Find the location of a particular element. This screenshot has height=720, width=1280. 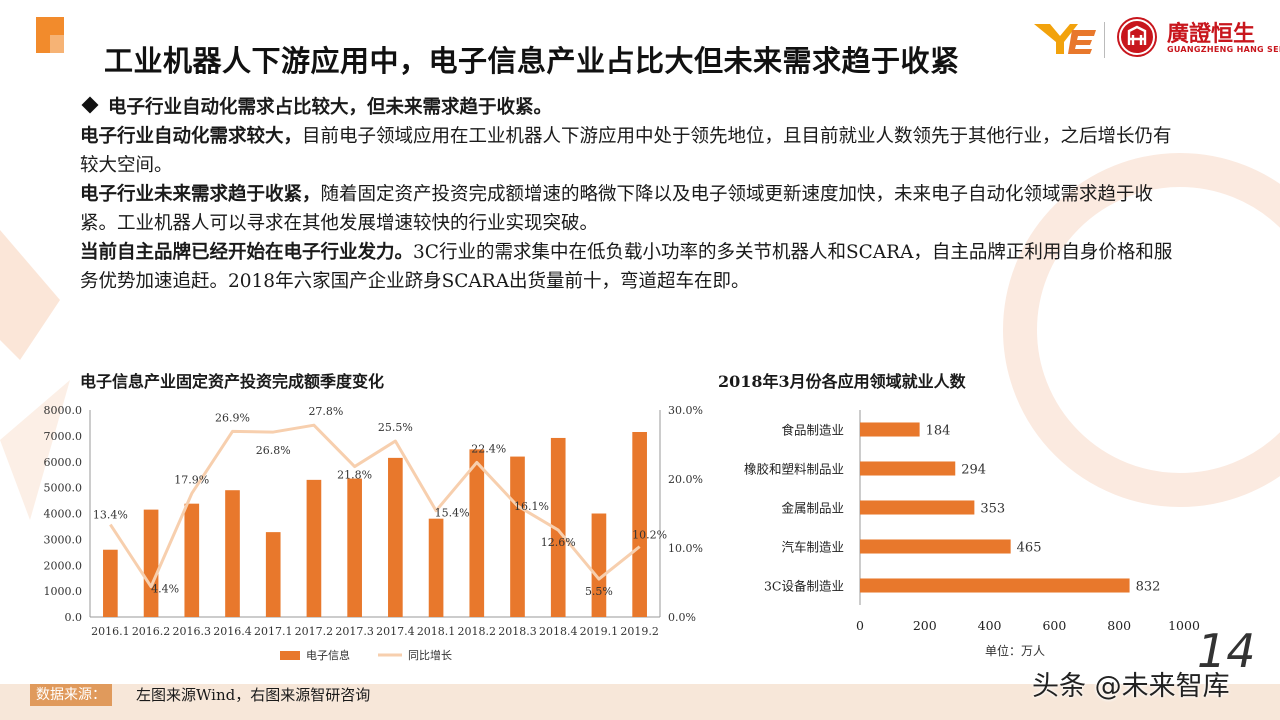

growth-data-label: 26.8% is located at coordinates (273, 450).